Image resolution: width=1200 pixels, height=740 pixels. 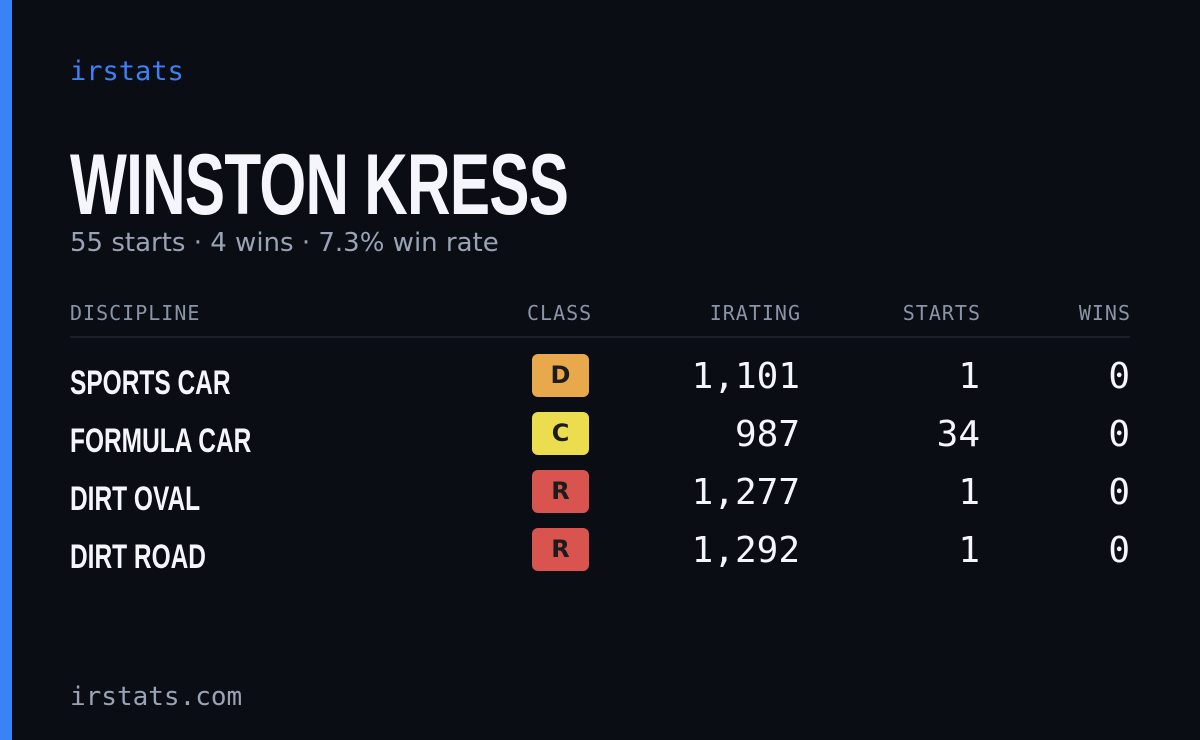 What do you see at coordinates (745, 550) in the screenshot?
I see `irating: 1,292` at bounding box center [745, 550].